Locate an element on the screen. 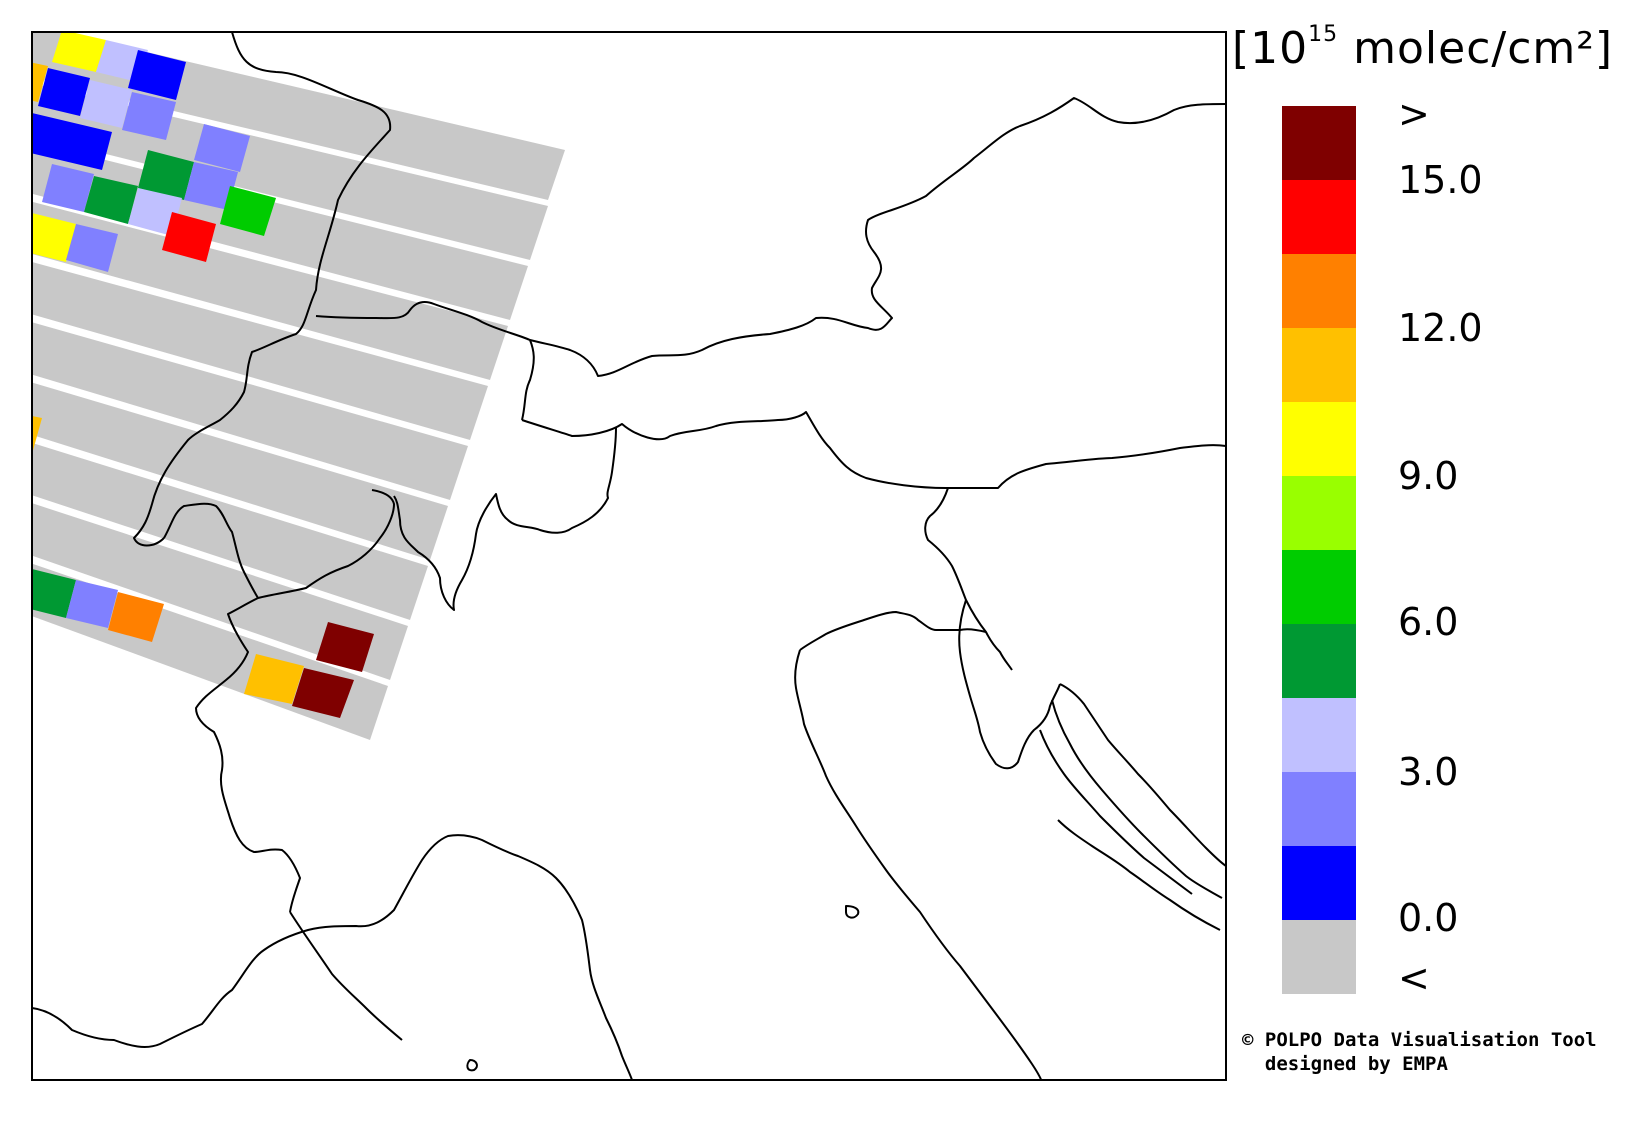 The image size is (1626, 1132). legend-tick-3: 3.0 is located at coordinates (1428, 772).